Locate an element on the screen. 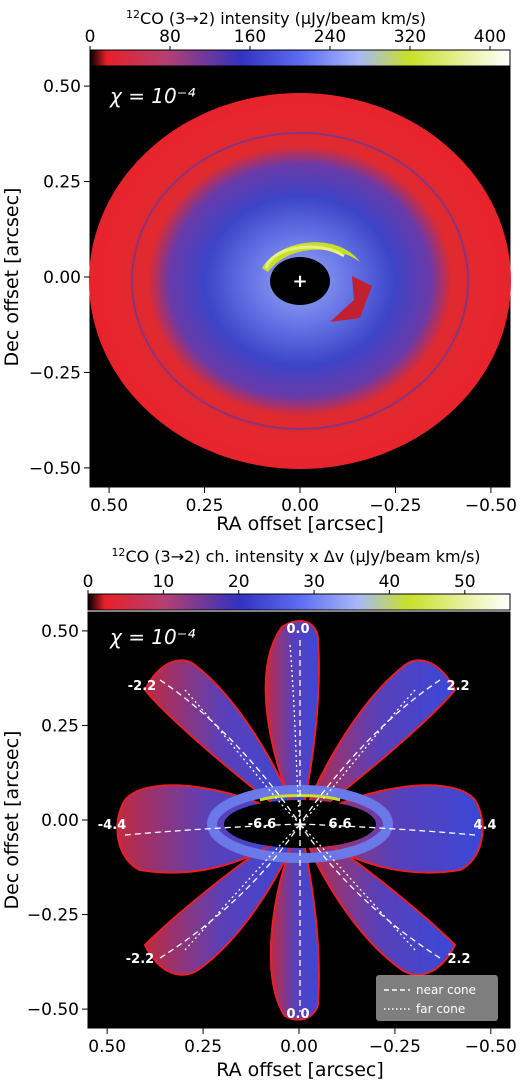  legend-near-label: near cone is located at coordinates (446, 990).